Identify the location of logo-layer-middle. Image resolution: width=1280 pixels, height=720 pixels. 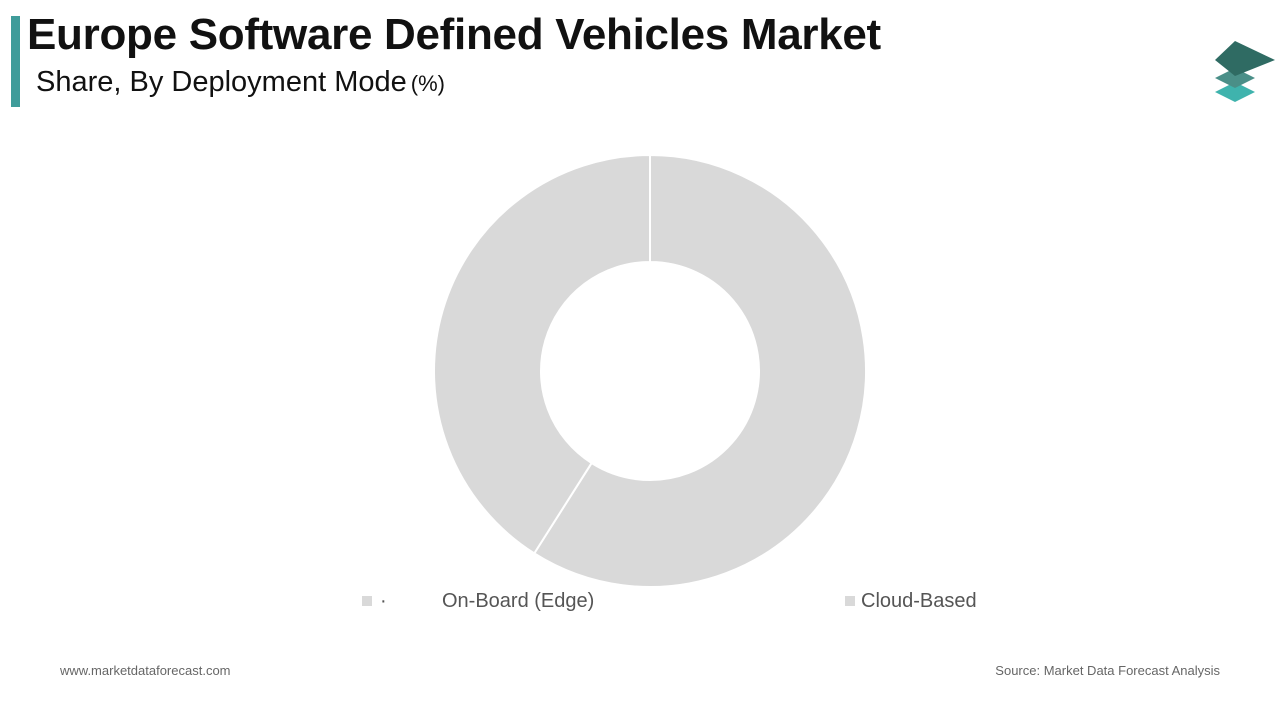
(1235, 78).